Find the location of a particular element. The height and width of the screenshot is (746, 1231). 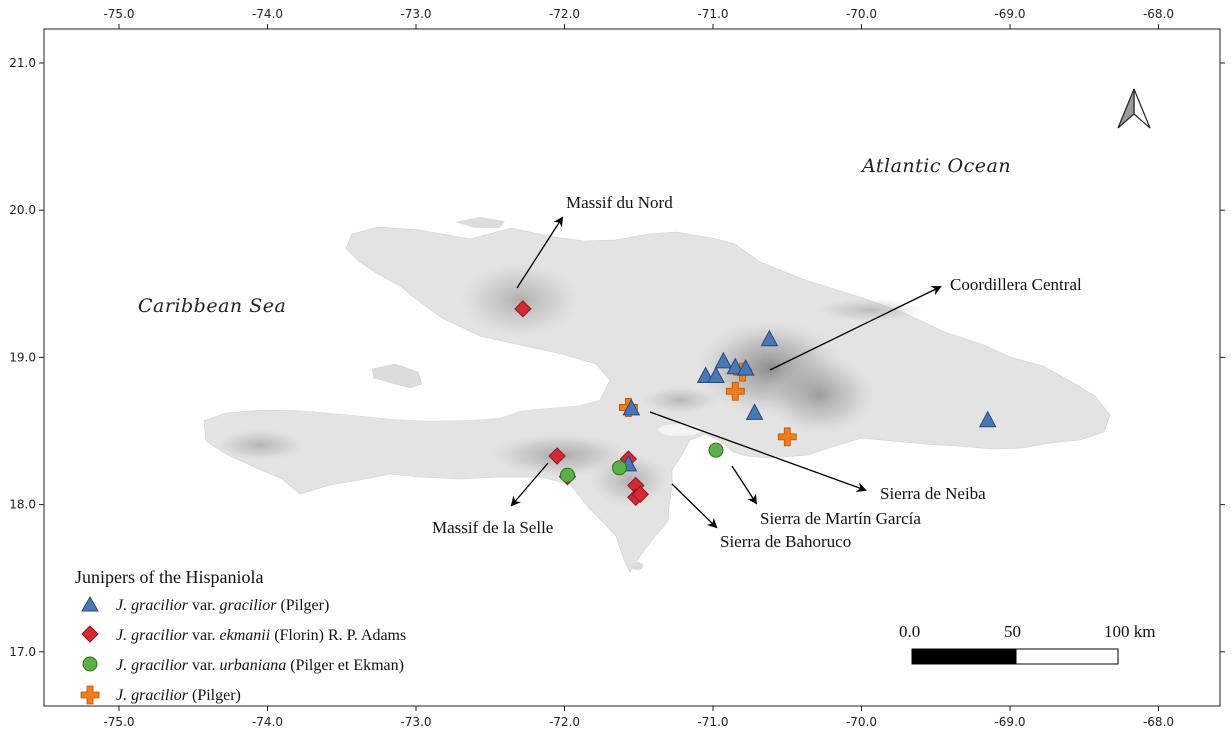

x-axis-bottom: -75.0 -74.0 -73.0 -72.0 -71.0 -70.0 -69.0 -68.0 is located at coordinates (638, 717).